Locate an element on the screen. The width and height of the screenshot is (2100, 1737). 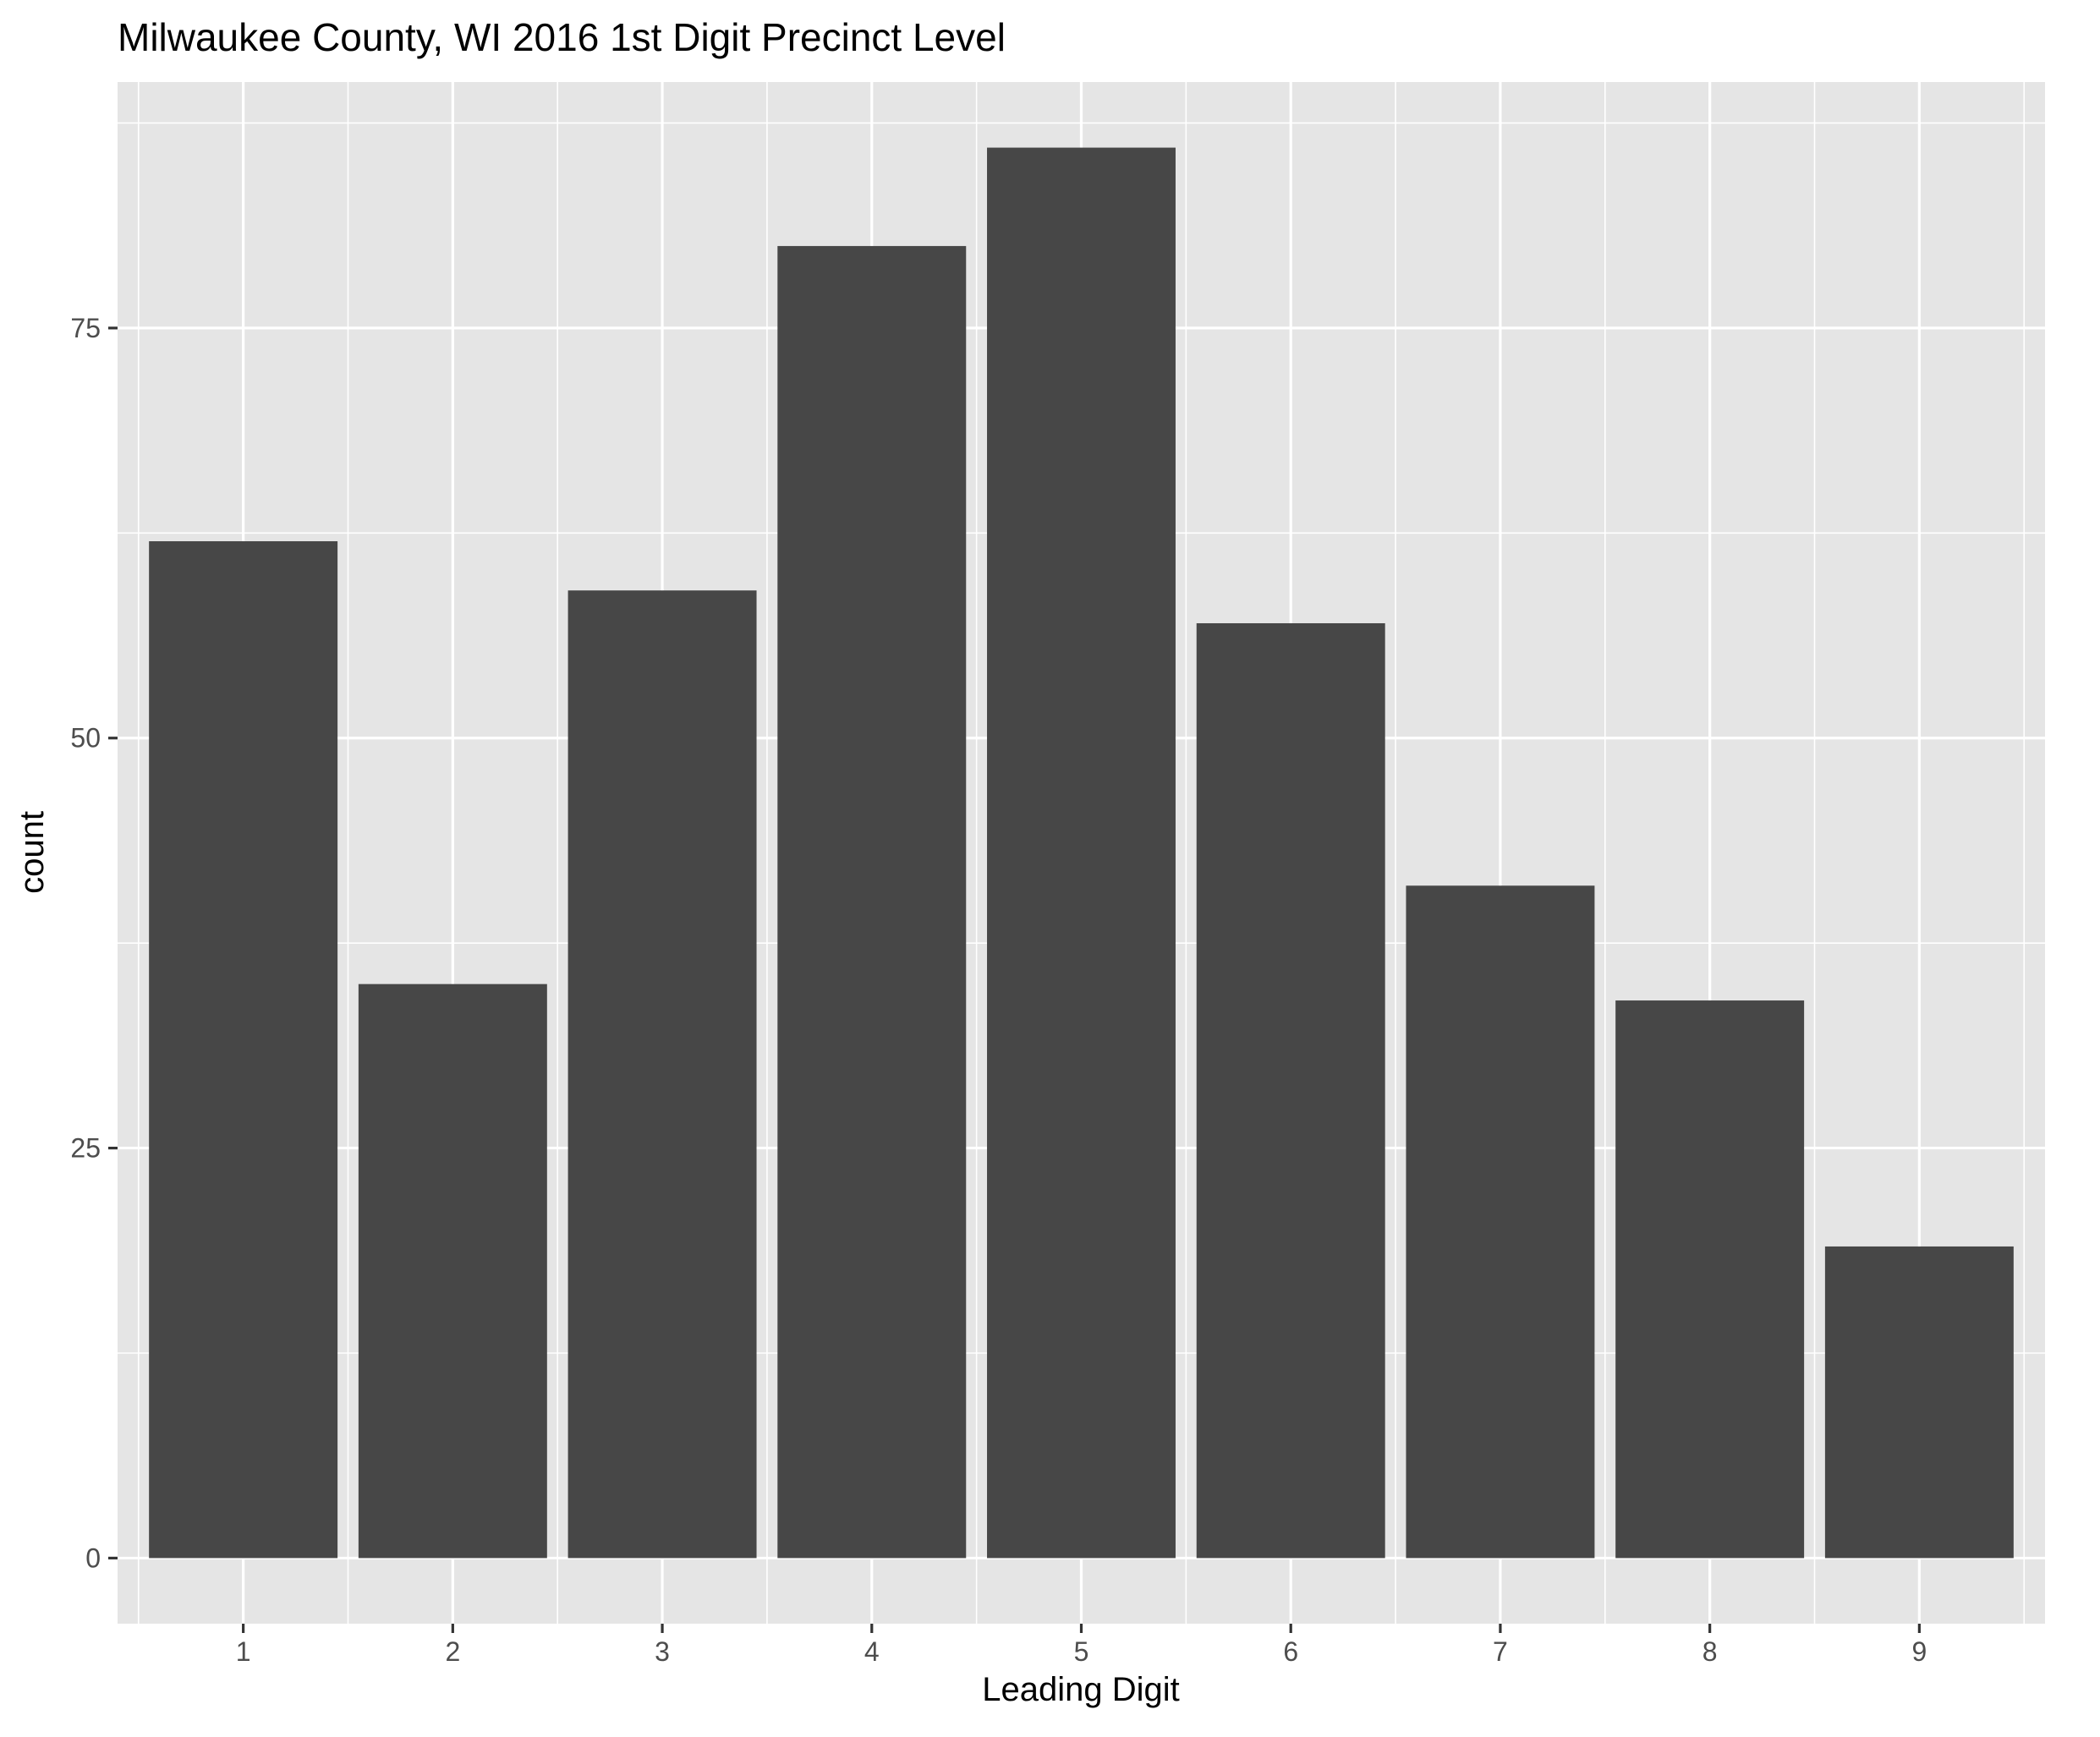
y-tick-label: 0 is located at coordinates (93, 1557).